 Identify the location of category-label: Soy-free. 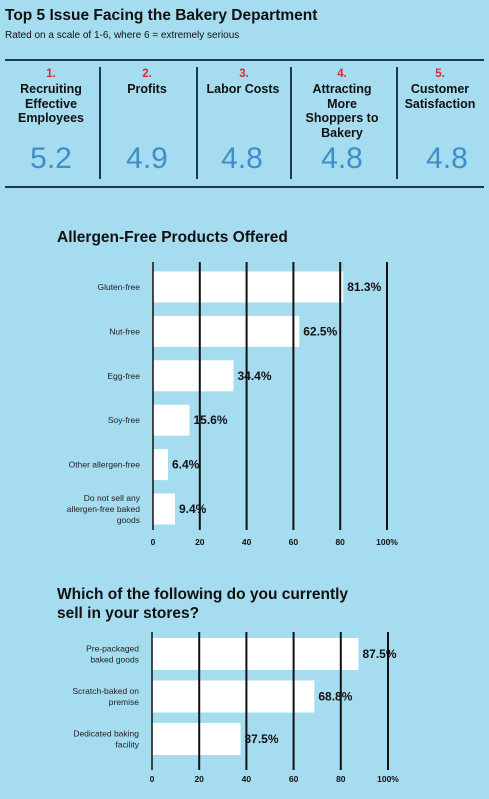
(124, 420).